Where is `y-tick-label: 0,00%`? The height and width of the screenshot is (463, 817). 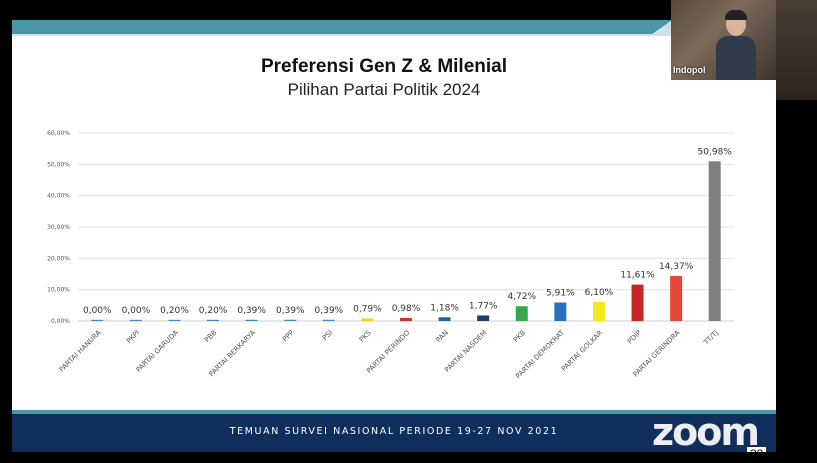 y-tick-label: 0,00% is located at coordinates (60, 321).